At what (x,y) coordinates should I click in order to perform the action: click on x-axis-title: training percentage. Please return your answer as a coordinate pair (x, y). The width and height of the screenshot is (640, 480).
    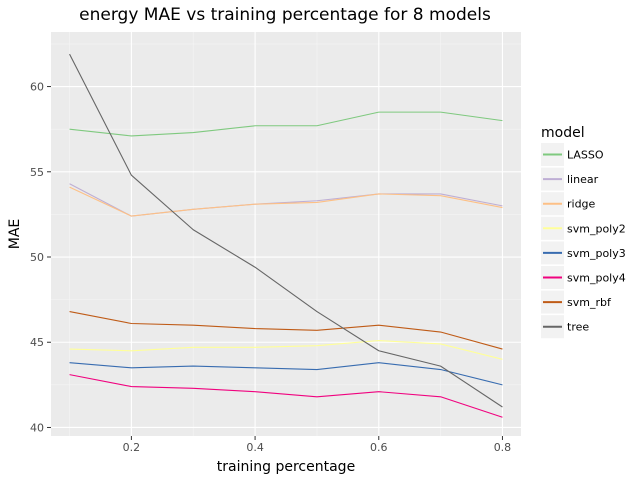
    Looking at the image, I should click on (286, 467).